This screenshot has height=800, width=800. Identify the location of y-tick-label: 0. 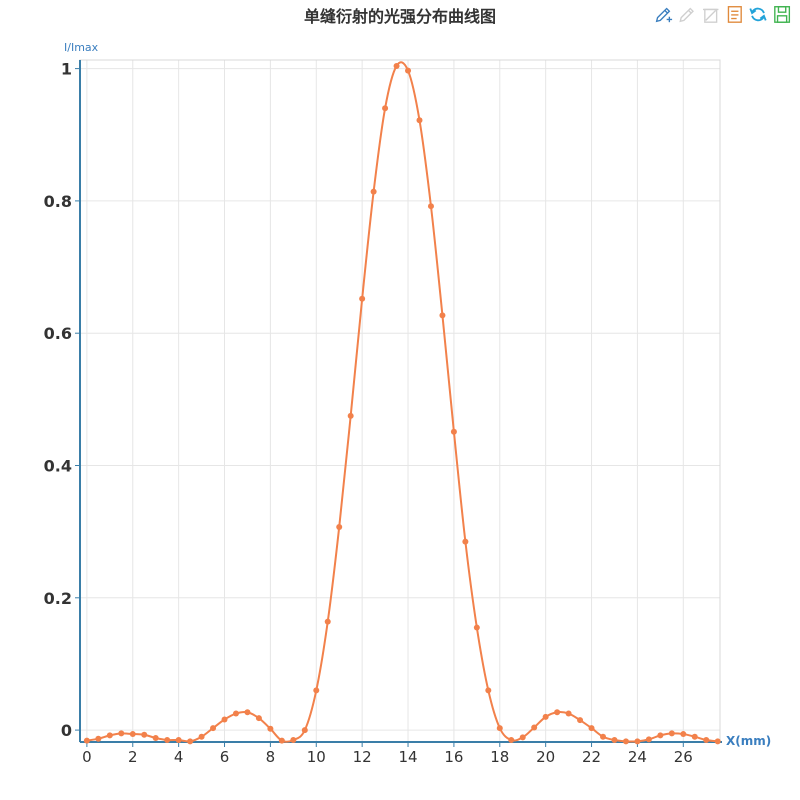
(66, 730).